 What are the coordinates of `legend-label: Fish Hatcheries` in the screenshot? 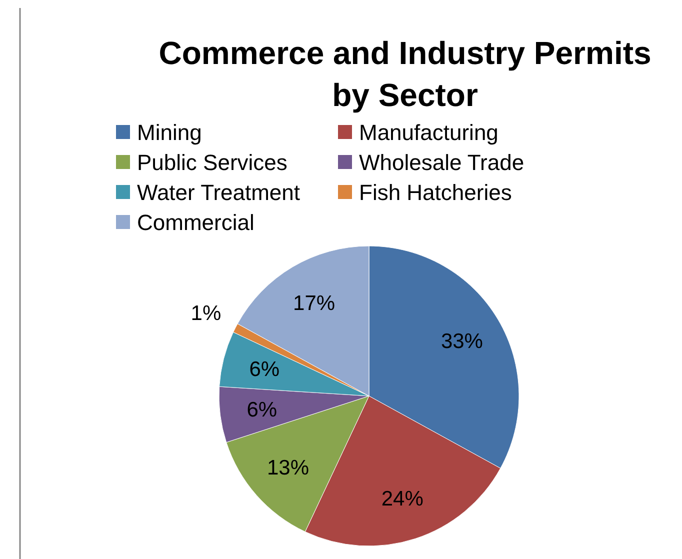 It's located at (435, 192).